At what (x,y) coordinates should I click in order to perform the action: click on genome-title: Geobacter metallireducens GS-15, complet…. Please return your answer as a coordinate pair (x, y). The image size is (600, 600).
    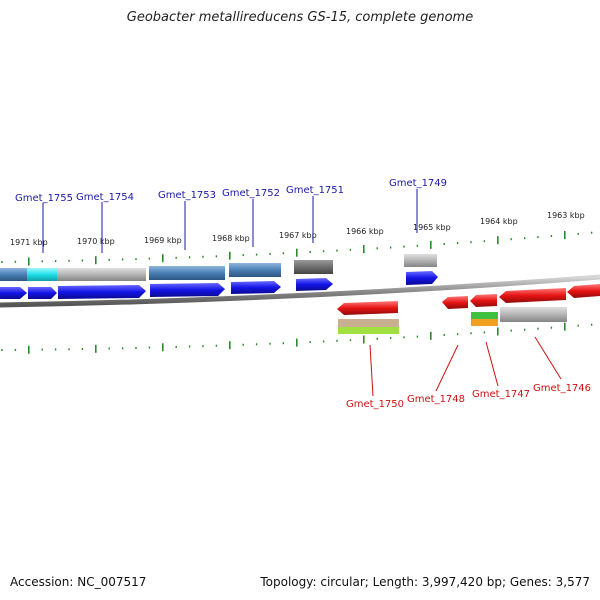
    Looking at the image, I should click on (300, 17).